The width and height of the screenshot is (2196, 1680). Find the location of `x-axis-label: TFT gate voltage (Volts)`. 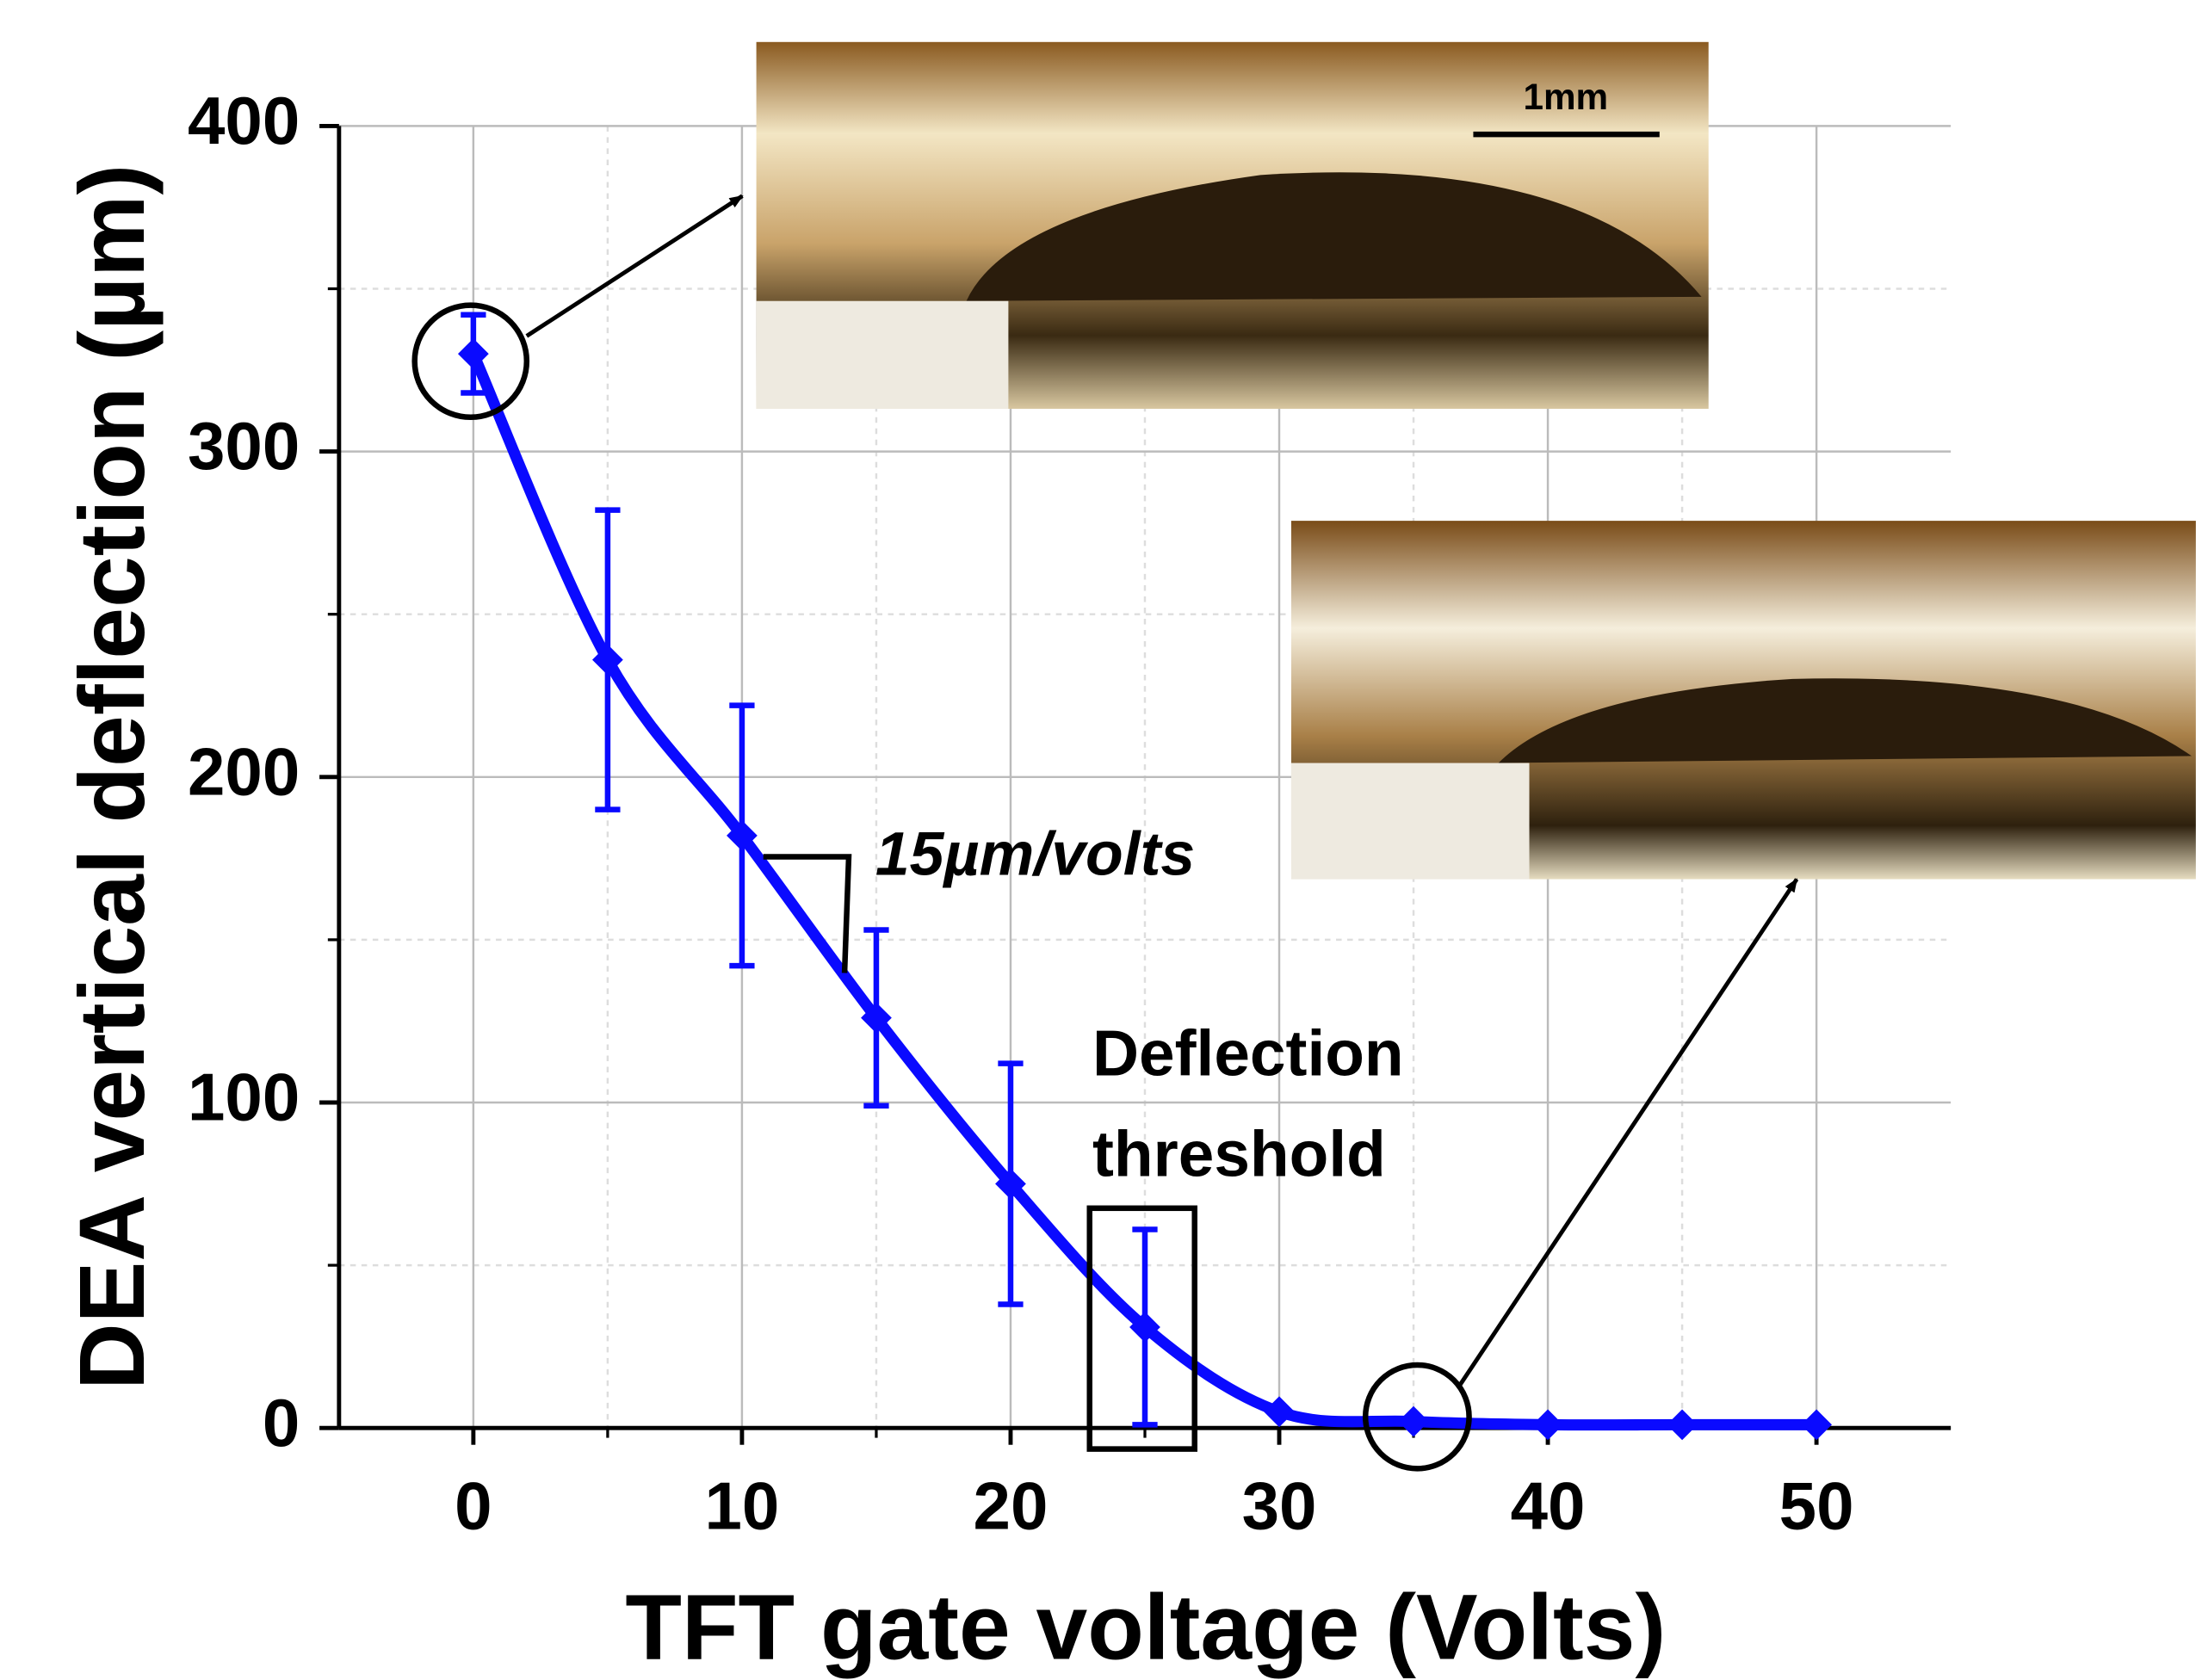

x-axis-label: TFT gate voltage (Volts) is located at coordinates (1145, 1627).